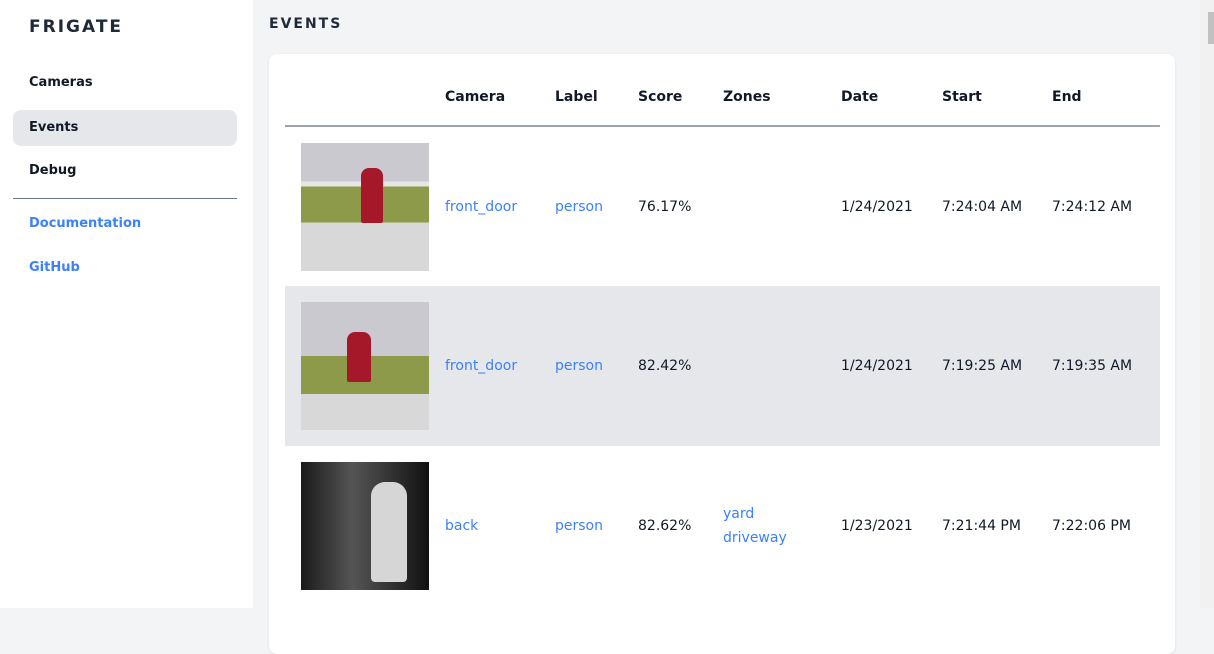 The height and width of the screenshot is (654, 1214). Describe the element at coordinates (76, 27) in the screenshot. I see `logo: FRIGATE` at that location.